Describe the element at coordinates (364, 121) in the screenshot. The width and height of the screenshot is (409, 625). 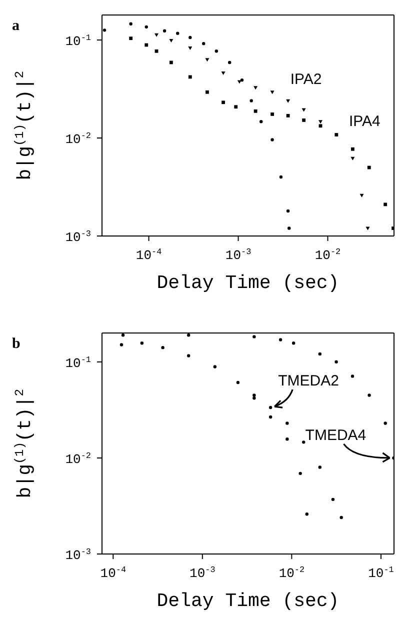
I see `series-label: IPA4` at that location.